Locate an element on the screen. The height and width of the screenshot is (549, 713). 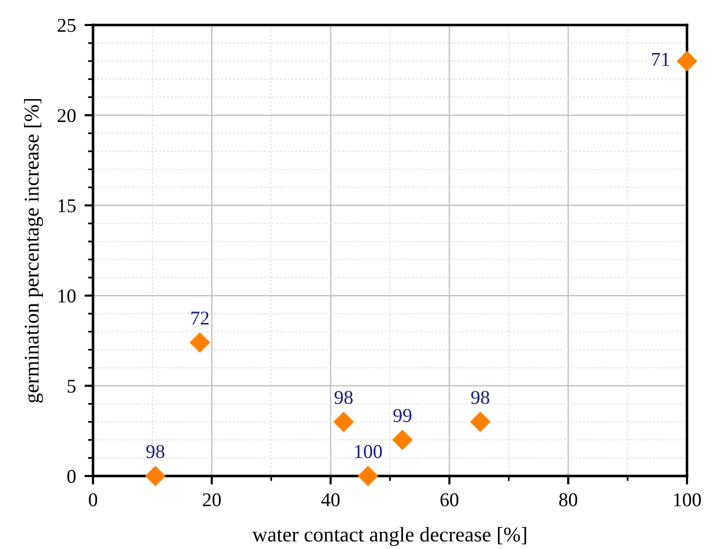
y-axis-title: germination percentage increase [%] is located at coordinates (33, 251).